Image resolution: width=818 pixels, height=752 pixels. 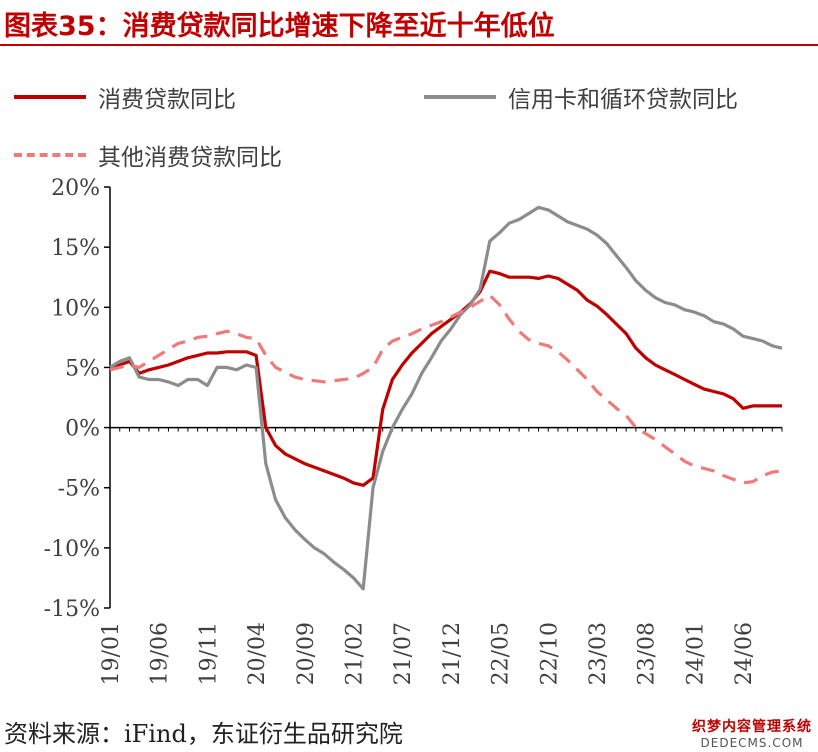 I want to click on legend-item-other-consumer-loans: 其他消费贷款同比, so click(x=148, y=155).